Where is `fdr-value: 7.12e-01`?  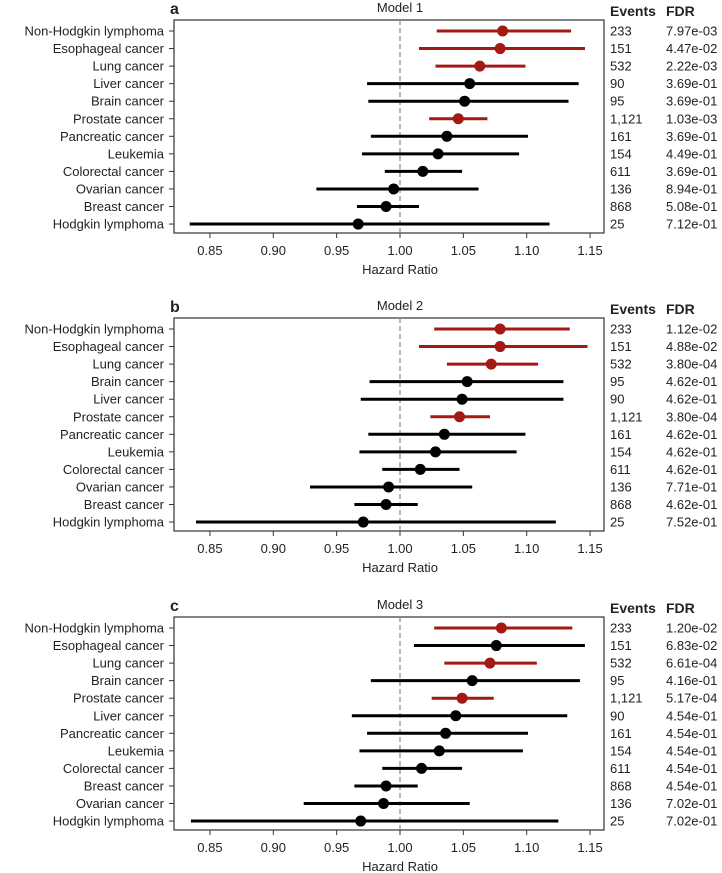 fdr-value: 7.12e-01 is located at coordinates (691, 224).